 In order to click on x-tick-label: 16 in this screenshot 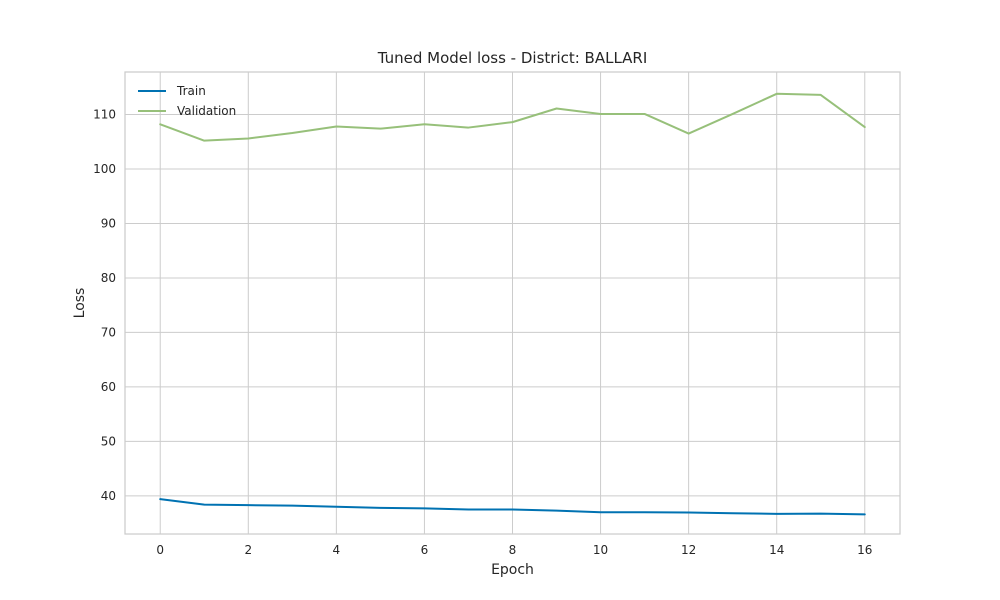, I will do `click(864, 550)`.